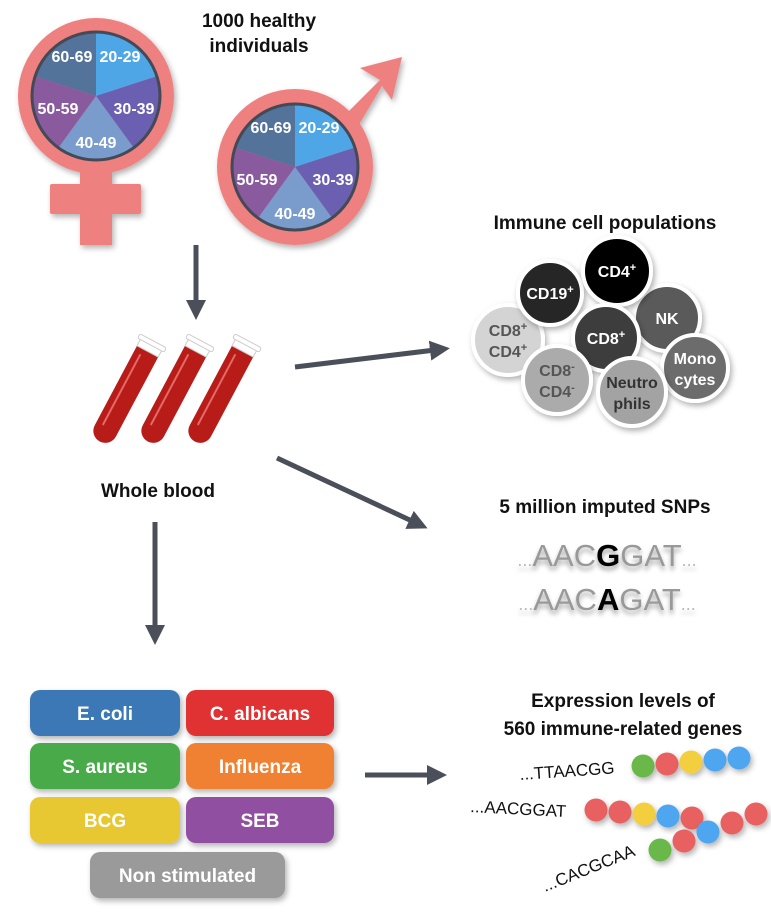 The height and width of the screenshot is (922, 771). What do you see at coordinates (567, 771) in the screenshot?
I see `gene-sequence: ...TTAACGG` at bounding box center [567, 771].